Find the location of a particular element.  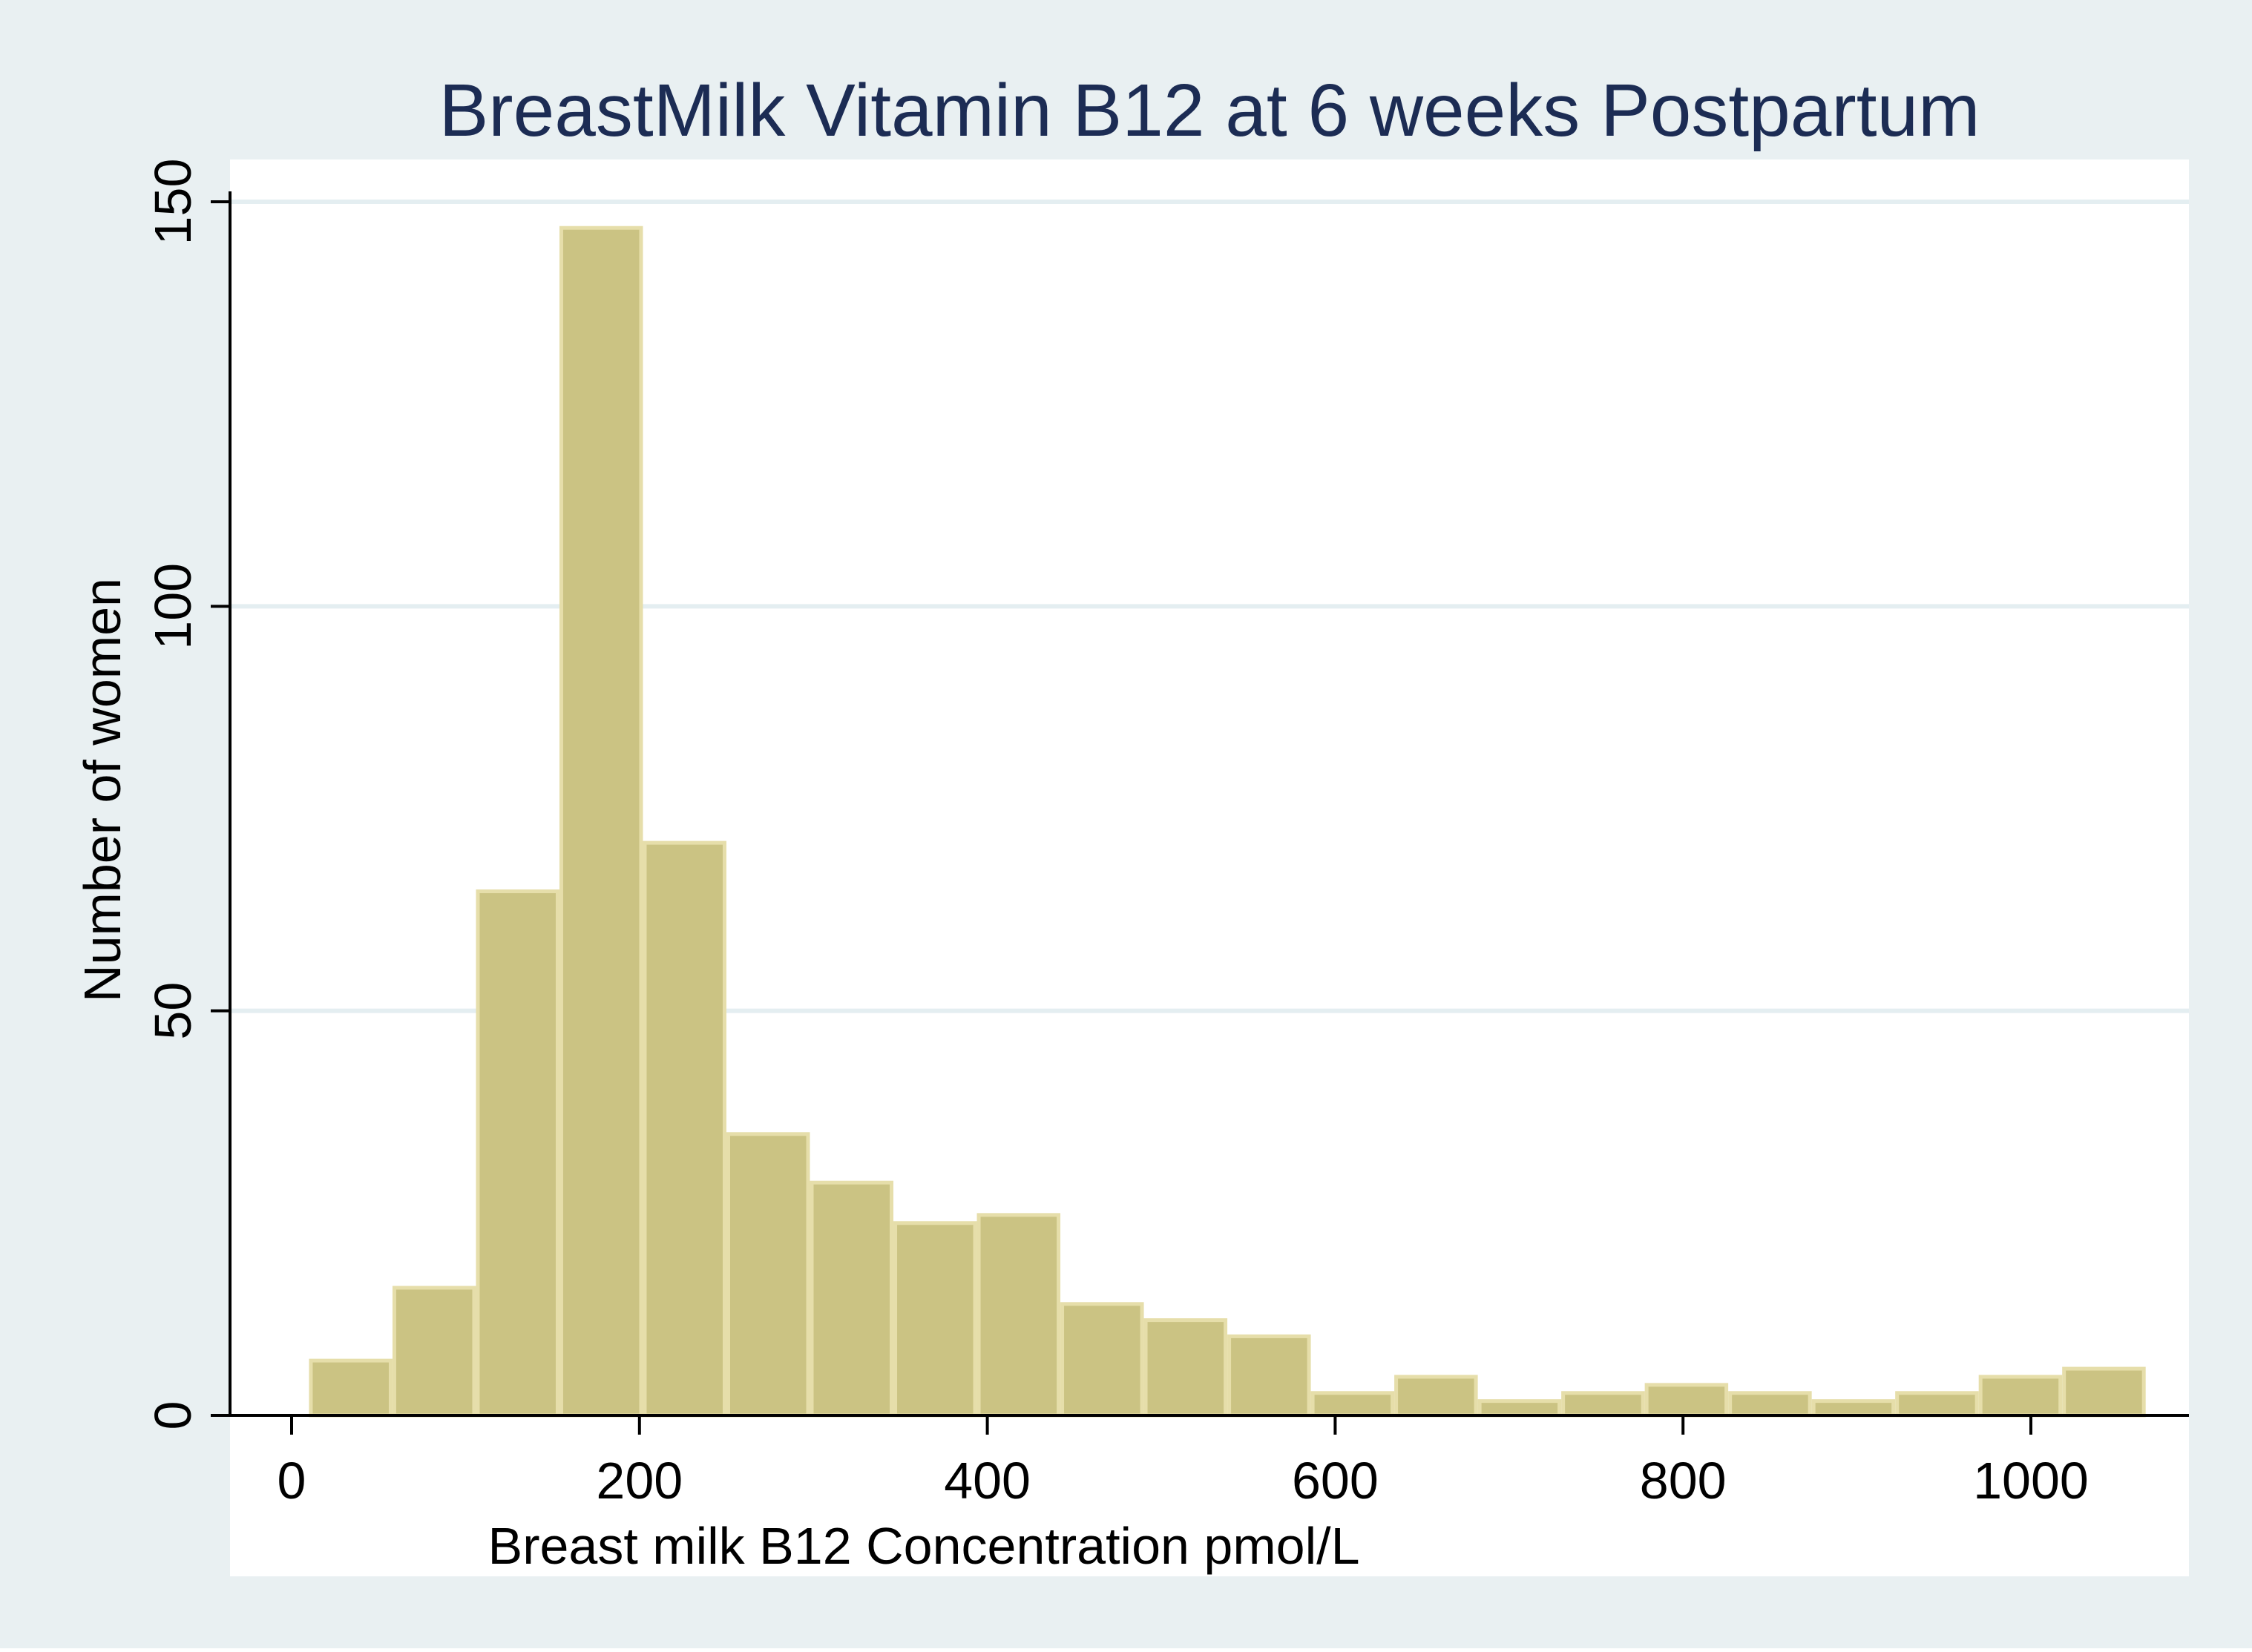

y-tick-label-100: 100 is located at coordinates (173, 606).